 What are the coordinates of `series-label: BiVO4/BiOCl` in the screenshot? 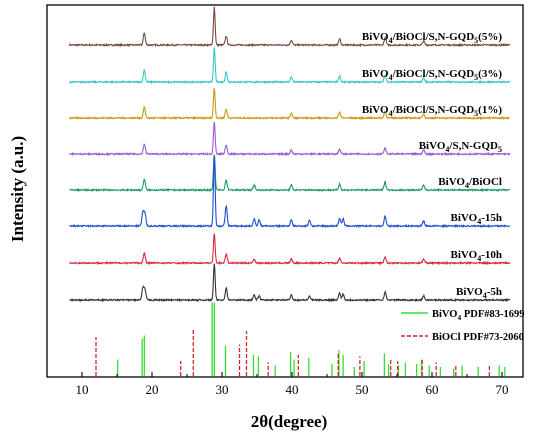 It's located at (470, 183).